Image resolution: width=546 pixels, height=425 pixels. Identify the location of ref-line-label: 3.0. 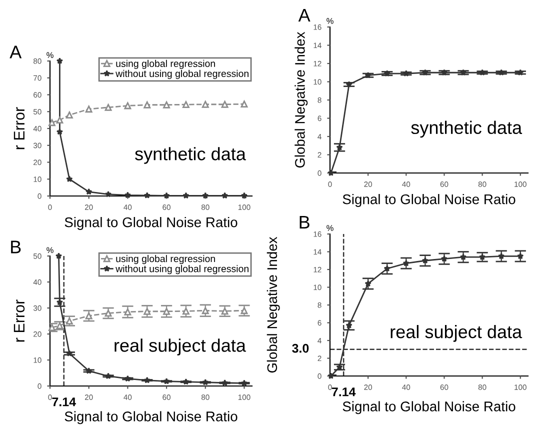
(300, 348).